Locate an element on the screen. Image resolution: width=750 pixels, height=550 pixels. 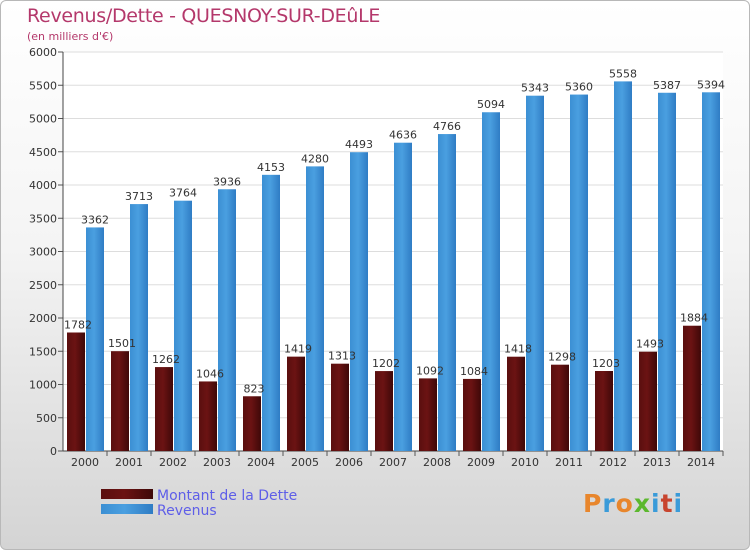
logo-letter: P is located at coordinates (593, 503).